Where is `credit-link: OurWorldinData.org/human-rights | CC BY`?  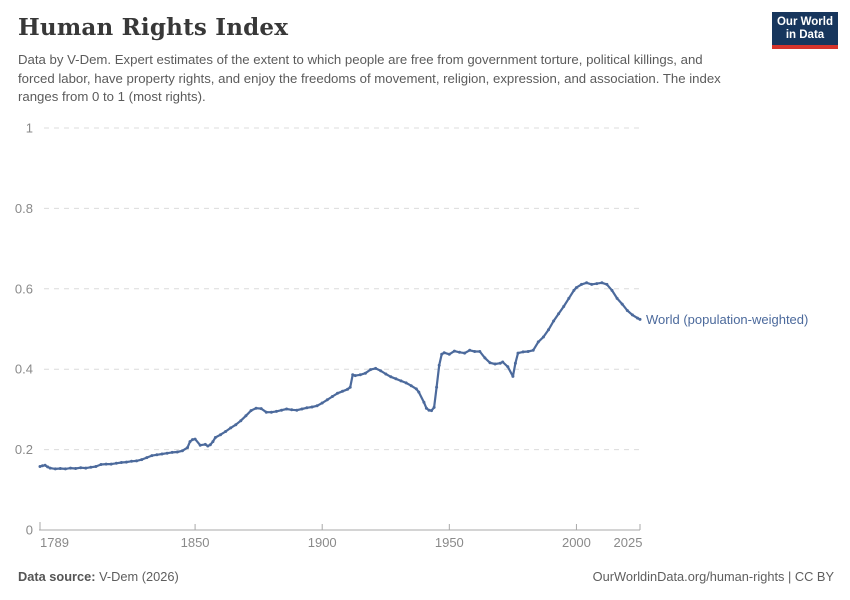 credit-link: OurWorldinData.org/human-rights | CC BY is located at coordinates (713, 576).